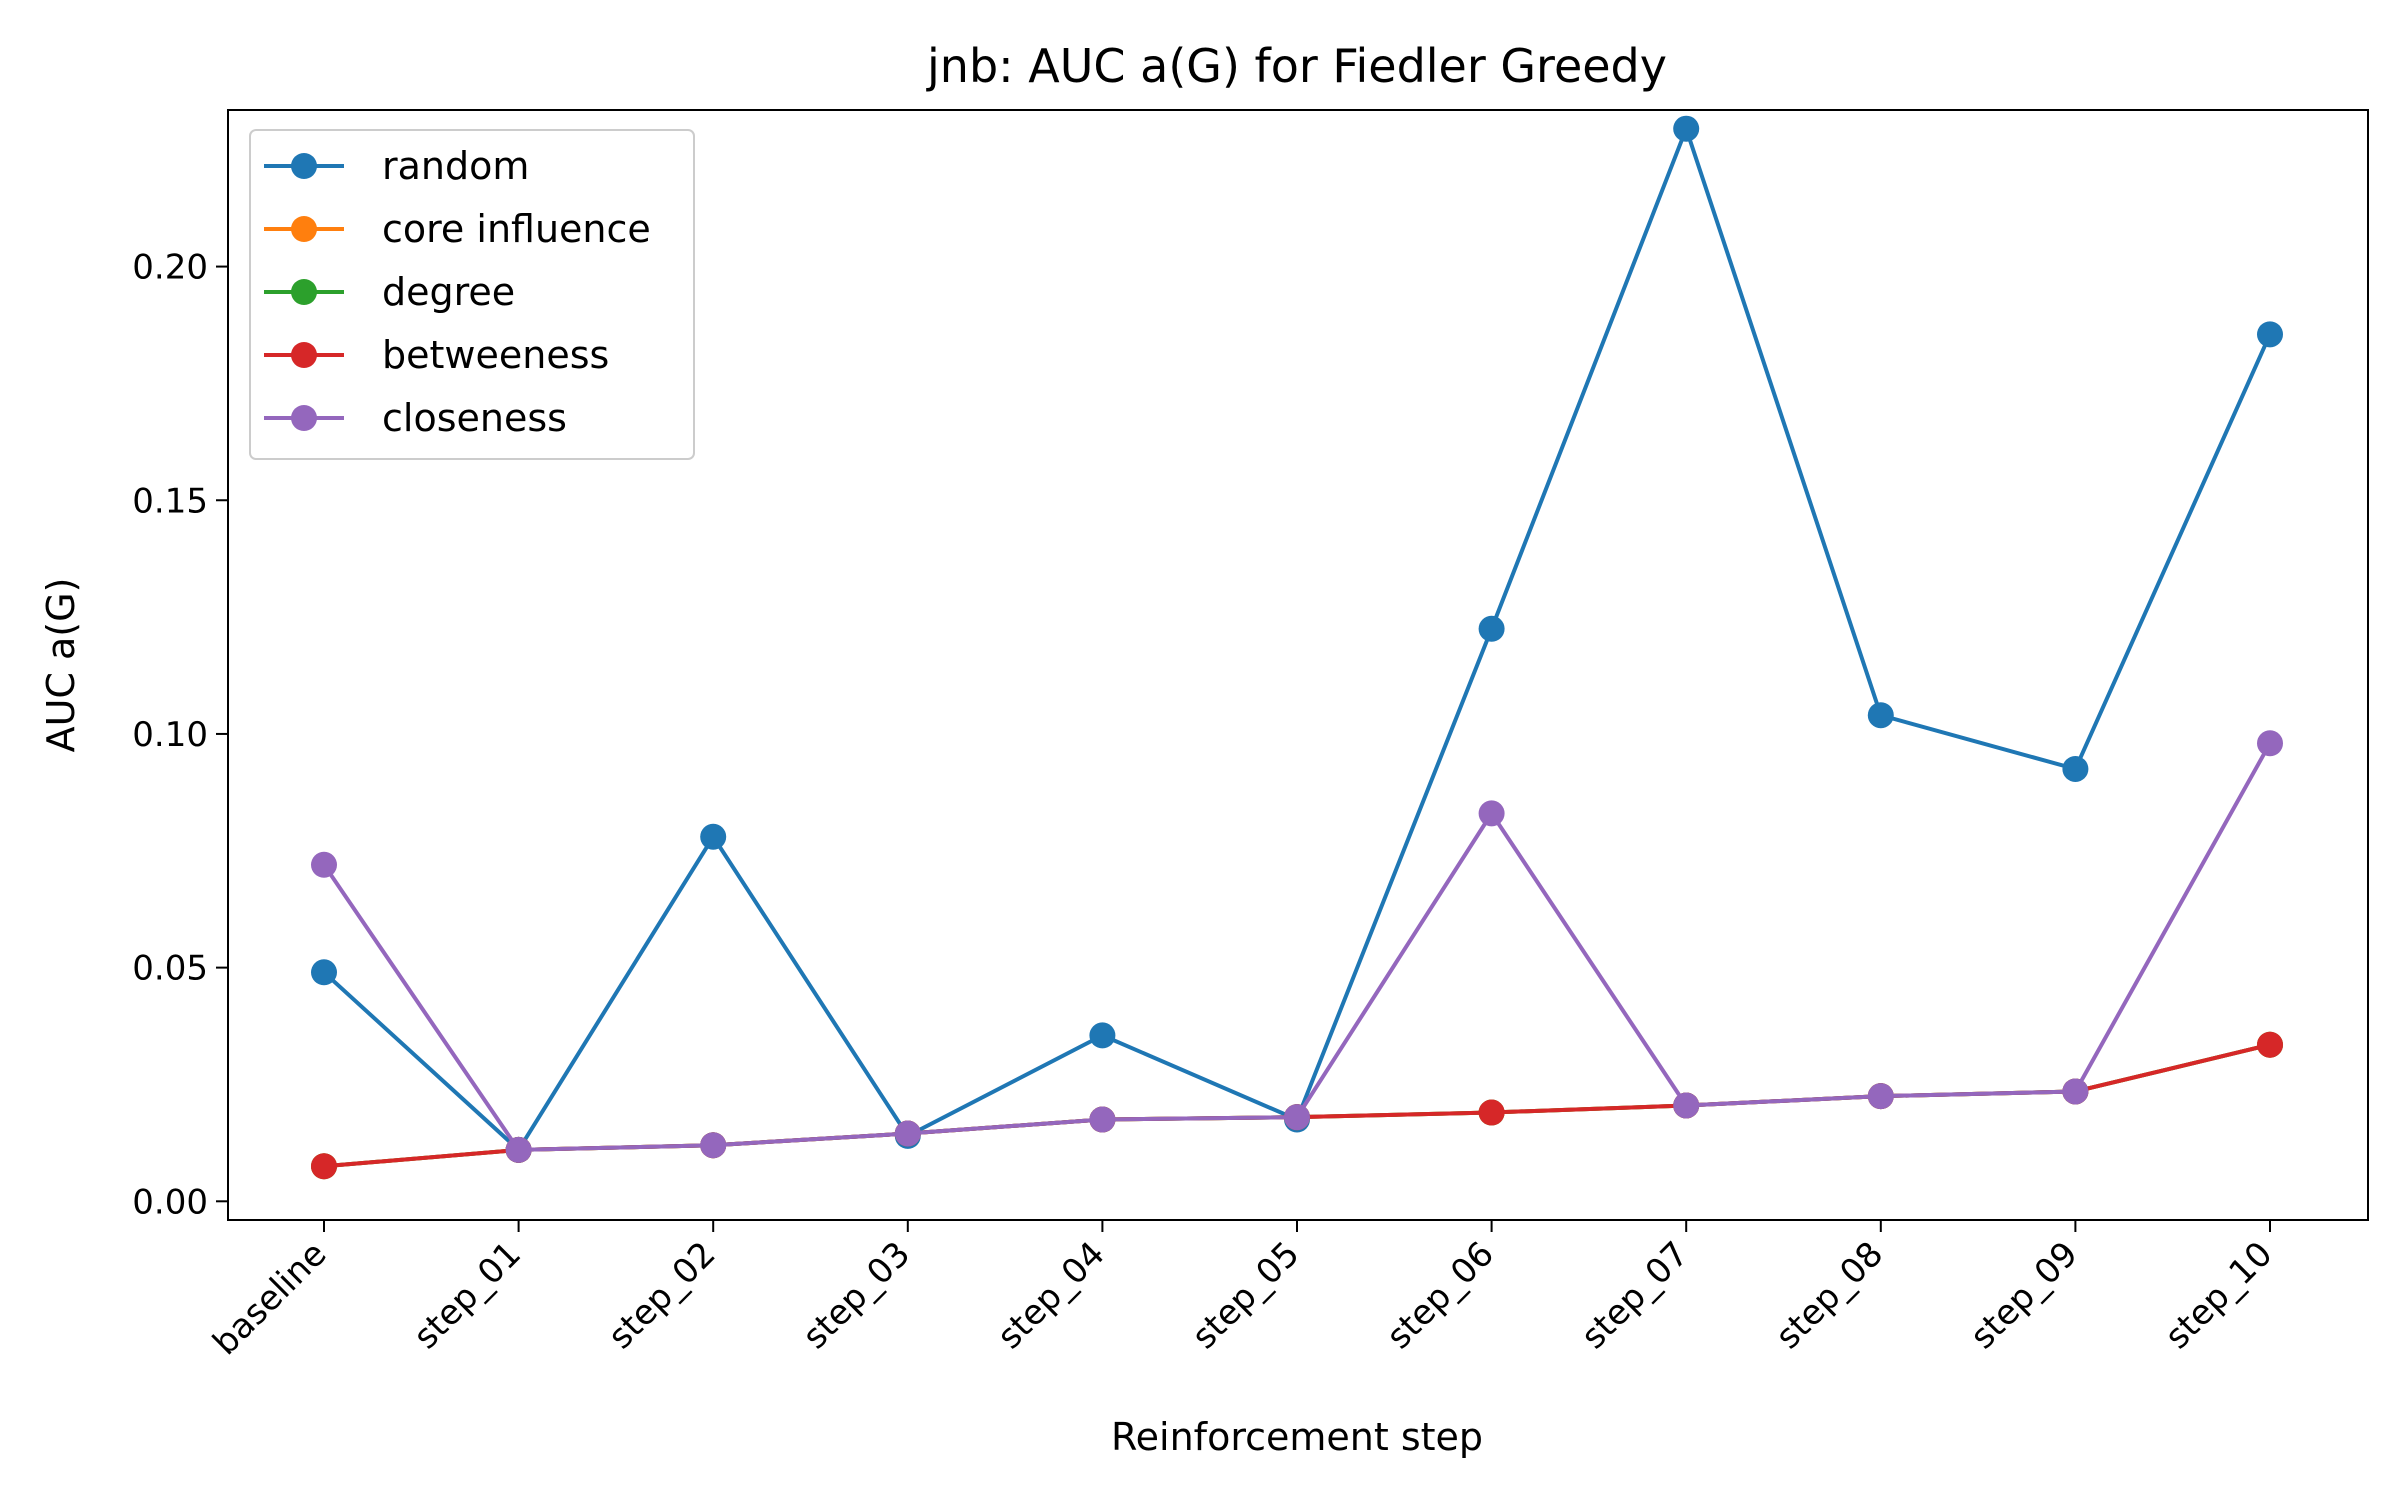 The image size is (2400, 1500). I want to click on legend-item-random: random, so click(396, 166).